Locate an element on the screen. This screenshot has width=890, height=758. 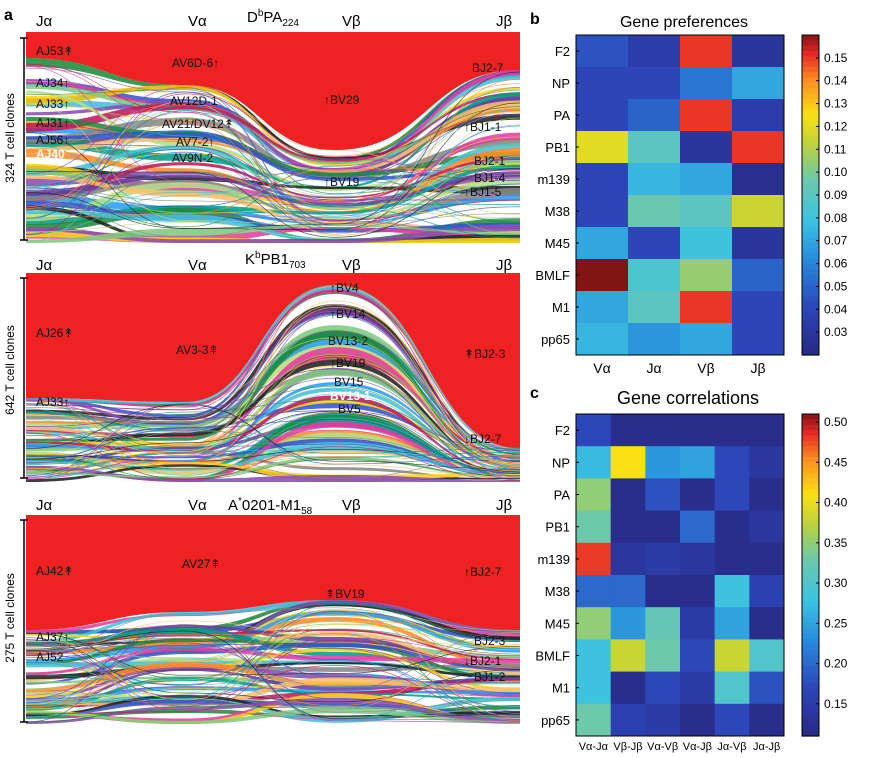
colorbar-tick-label: 0.40 is located at coordinates (836, 503).